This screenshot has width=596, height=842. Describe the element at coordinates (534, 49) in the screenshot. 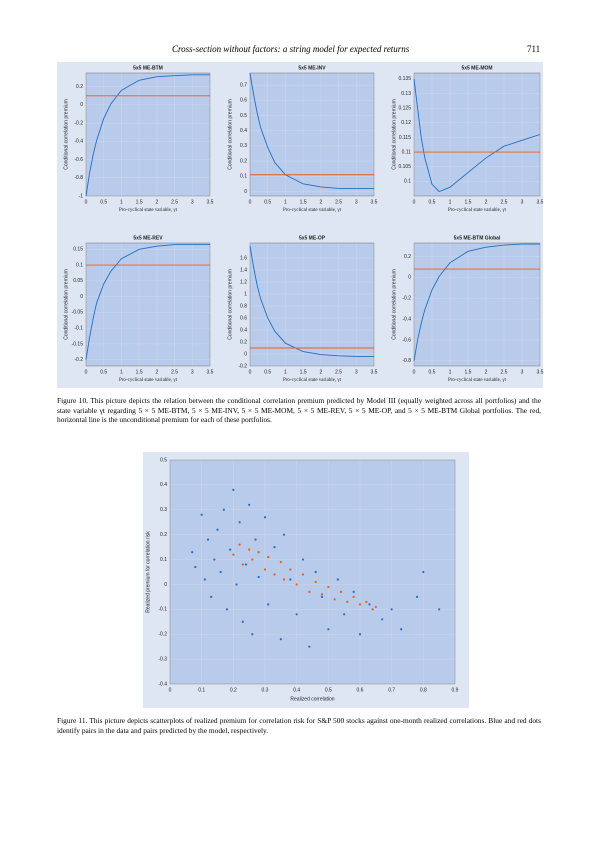

I see `page-number: 711` at that location.